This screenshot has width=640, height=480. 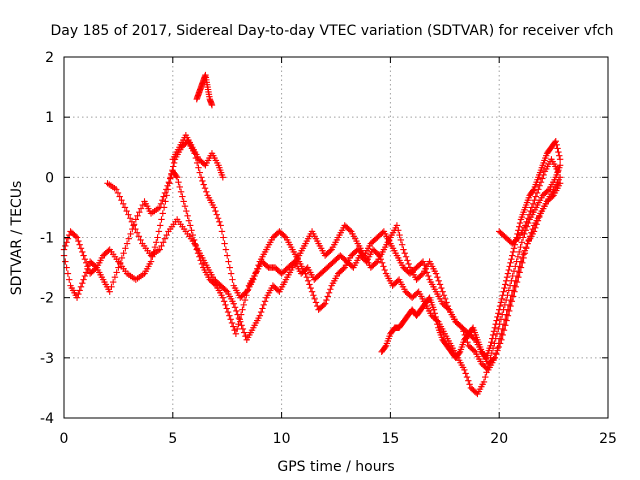 I want to click on x-tick-labels: 0 5 10 15 20 25, so click(x=338, y=439).